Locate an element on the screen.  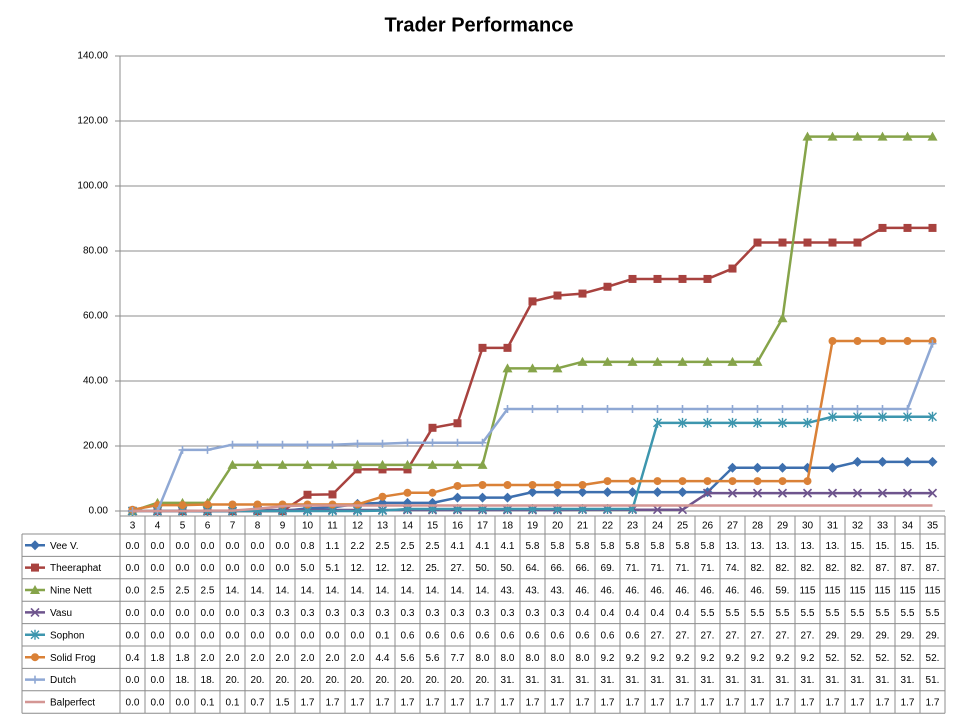
legend-label: Vee V. is located at coordinates (64, 546).